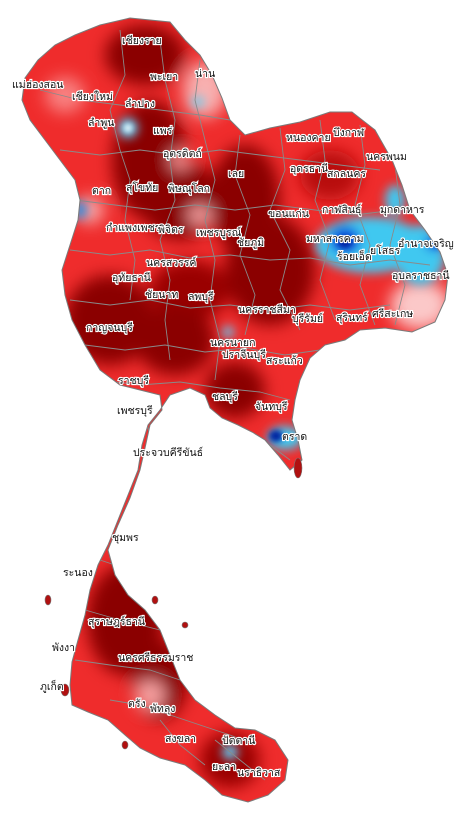 Image resolution: width=461 pixels, height=814 pixels. Describe the element at coordinates (346, 174) in the screenshot. I see `label-sakon-nakhon: สกลนคร` at that location.